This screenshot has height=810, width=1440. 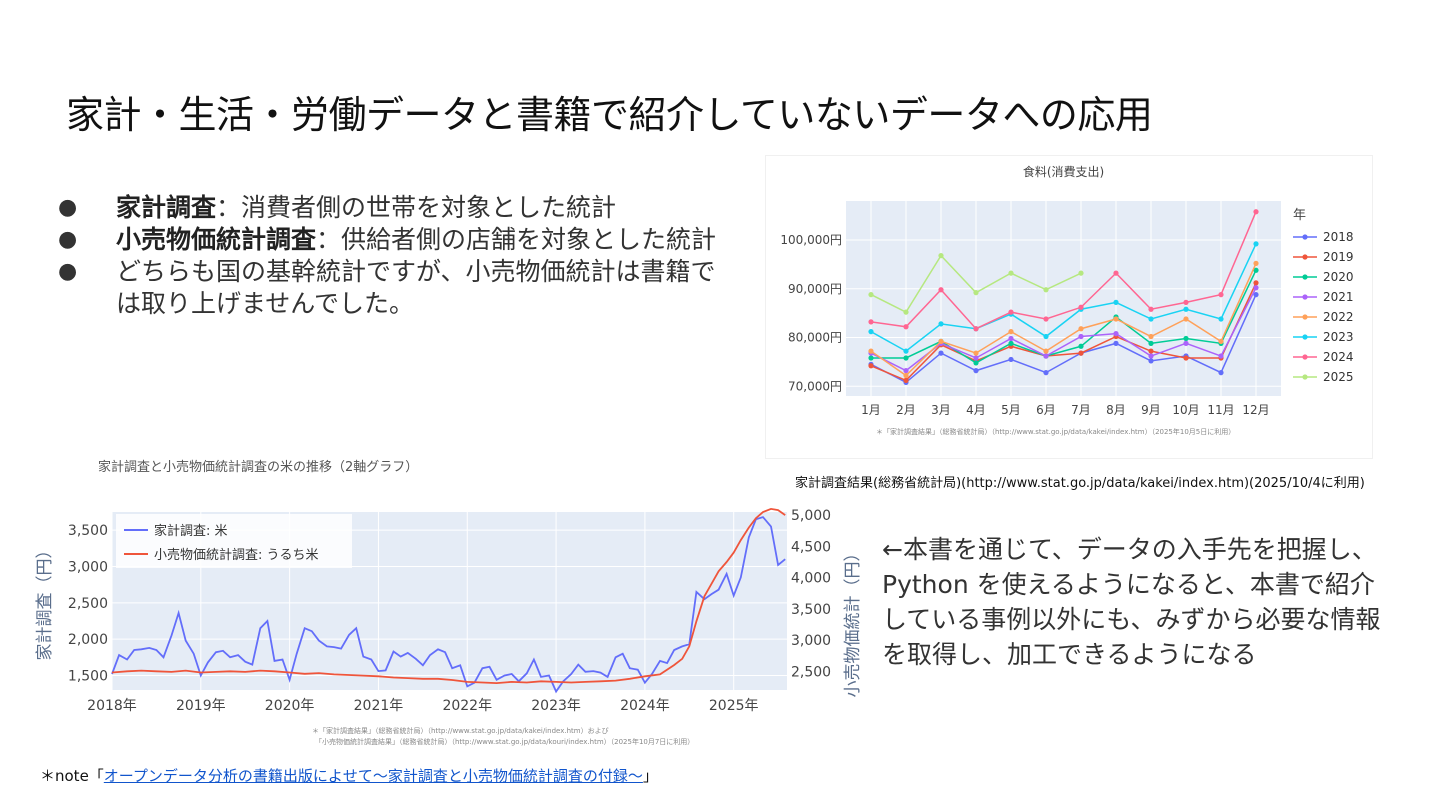 What do you see at coordinates (1063, 171) in the screenshot?
I see `chart-title: 食料(消費支出)` at bounding box center [1063, 171].